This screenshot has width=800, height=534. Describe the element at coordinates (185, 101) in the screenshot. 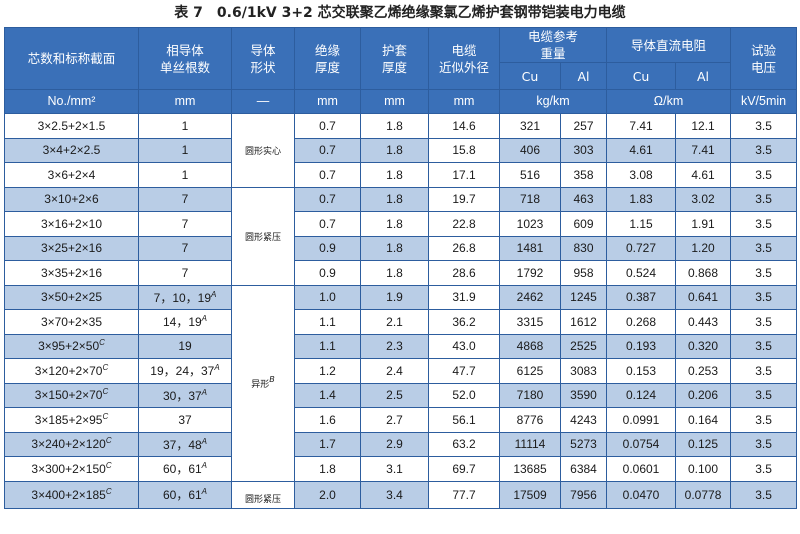

I see `unit-single-wire: mm` at that location.